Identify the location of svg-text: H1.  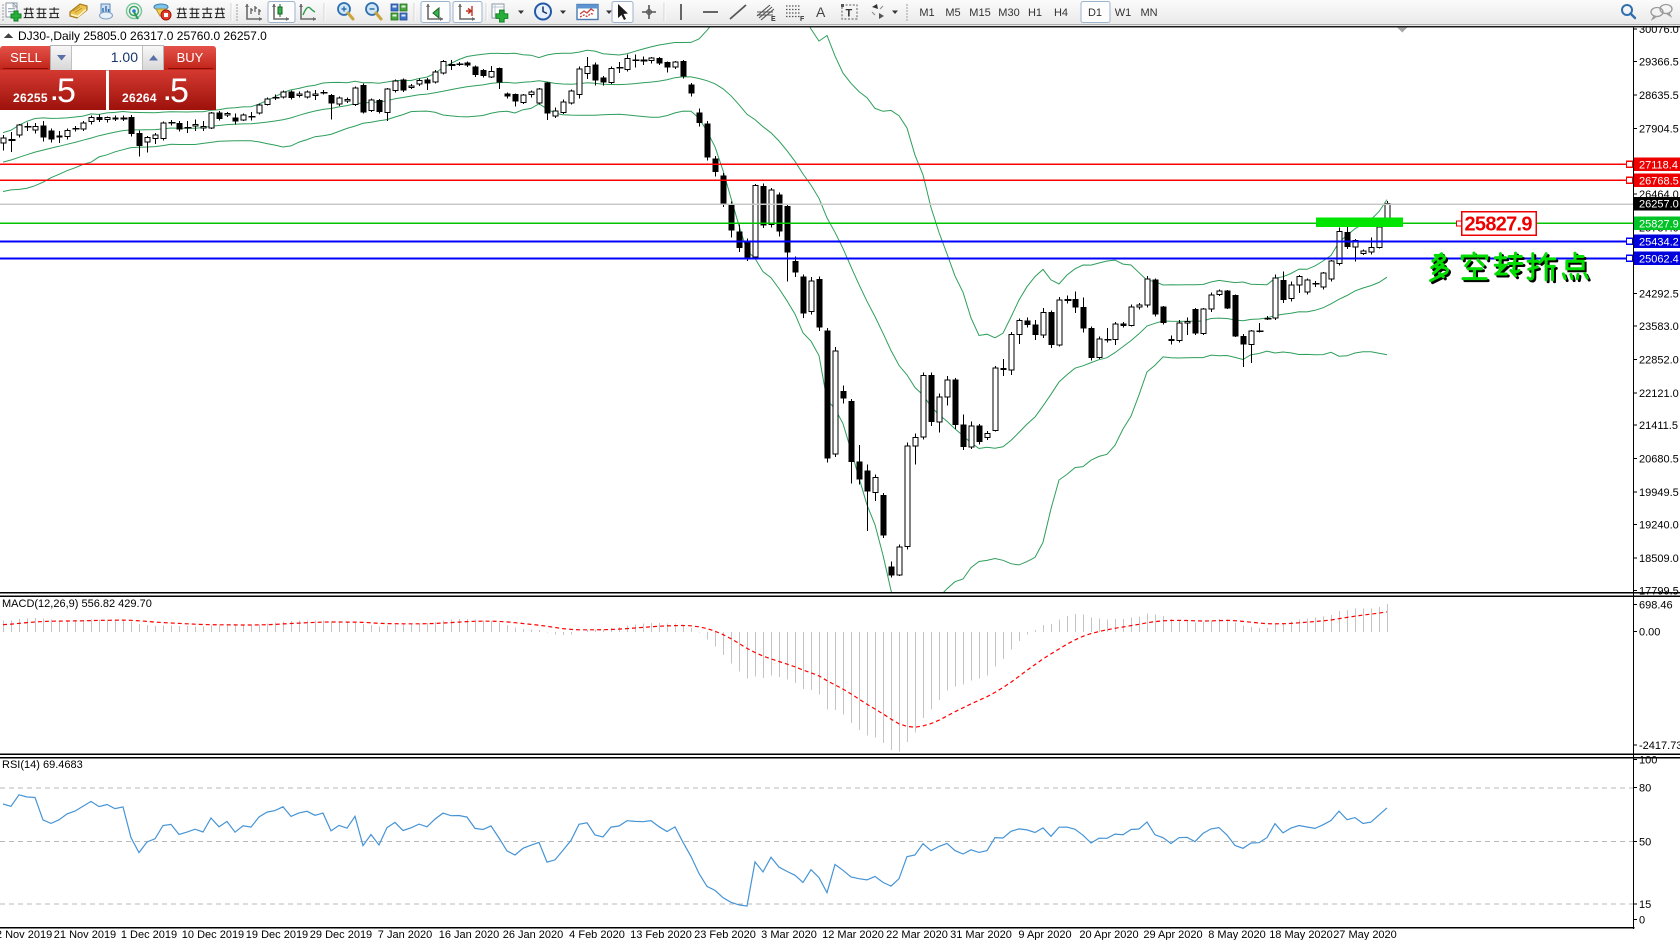
(1035, 13).